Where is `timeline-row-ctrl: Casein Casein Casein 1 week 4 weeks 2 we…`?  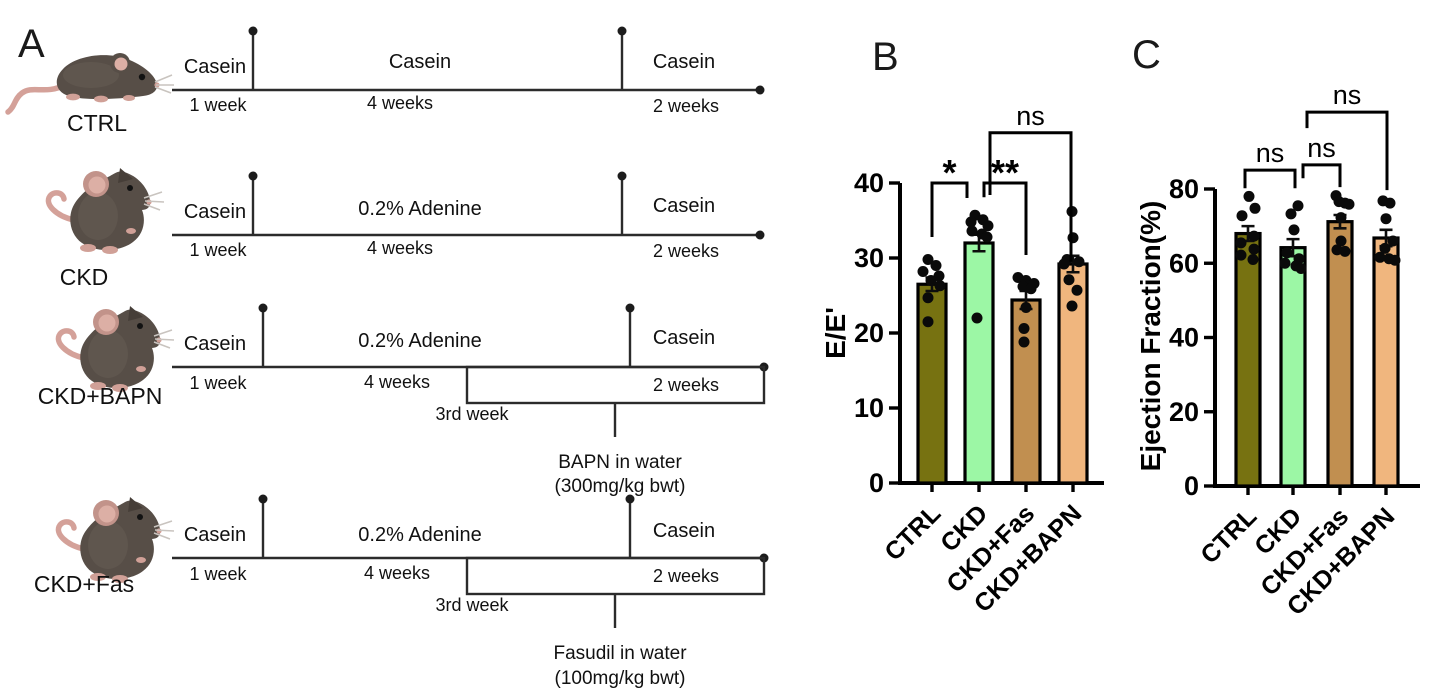 timeline-row-ctrl: Casein Casein Casein 1 week 4 weeks 2 we… is located at coordinates (468, 71).